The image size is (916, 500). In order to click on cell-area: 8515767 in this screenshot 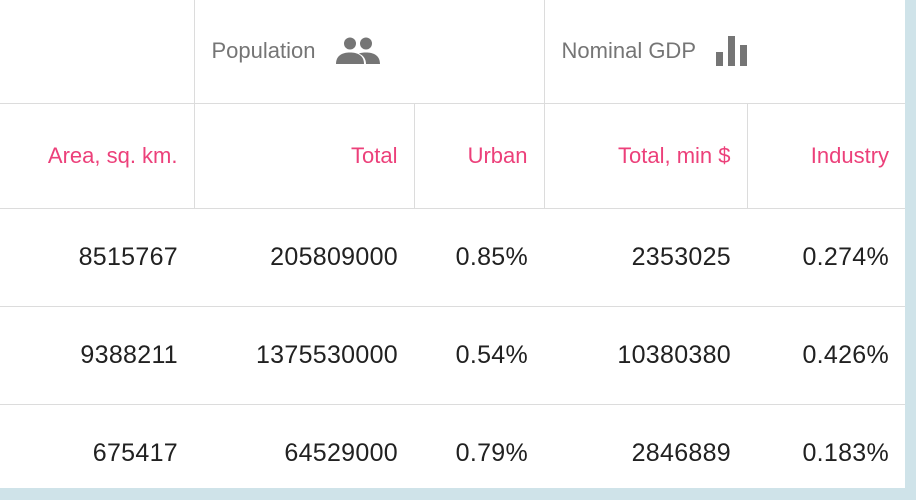, I will do `click(97, 257)`.